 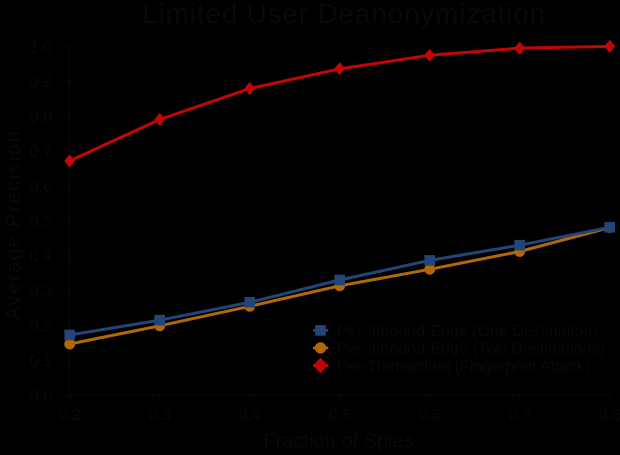 I want to click on svg-text: 0.1, so click(x=41, y=361).